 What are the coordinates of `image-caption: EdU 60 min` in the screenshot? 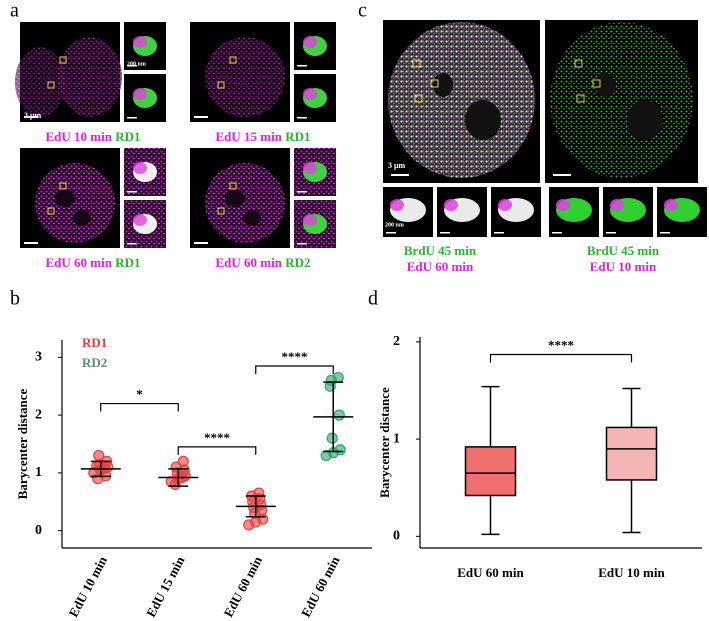 It's located at (440, 266).